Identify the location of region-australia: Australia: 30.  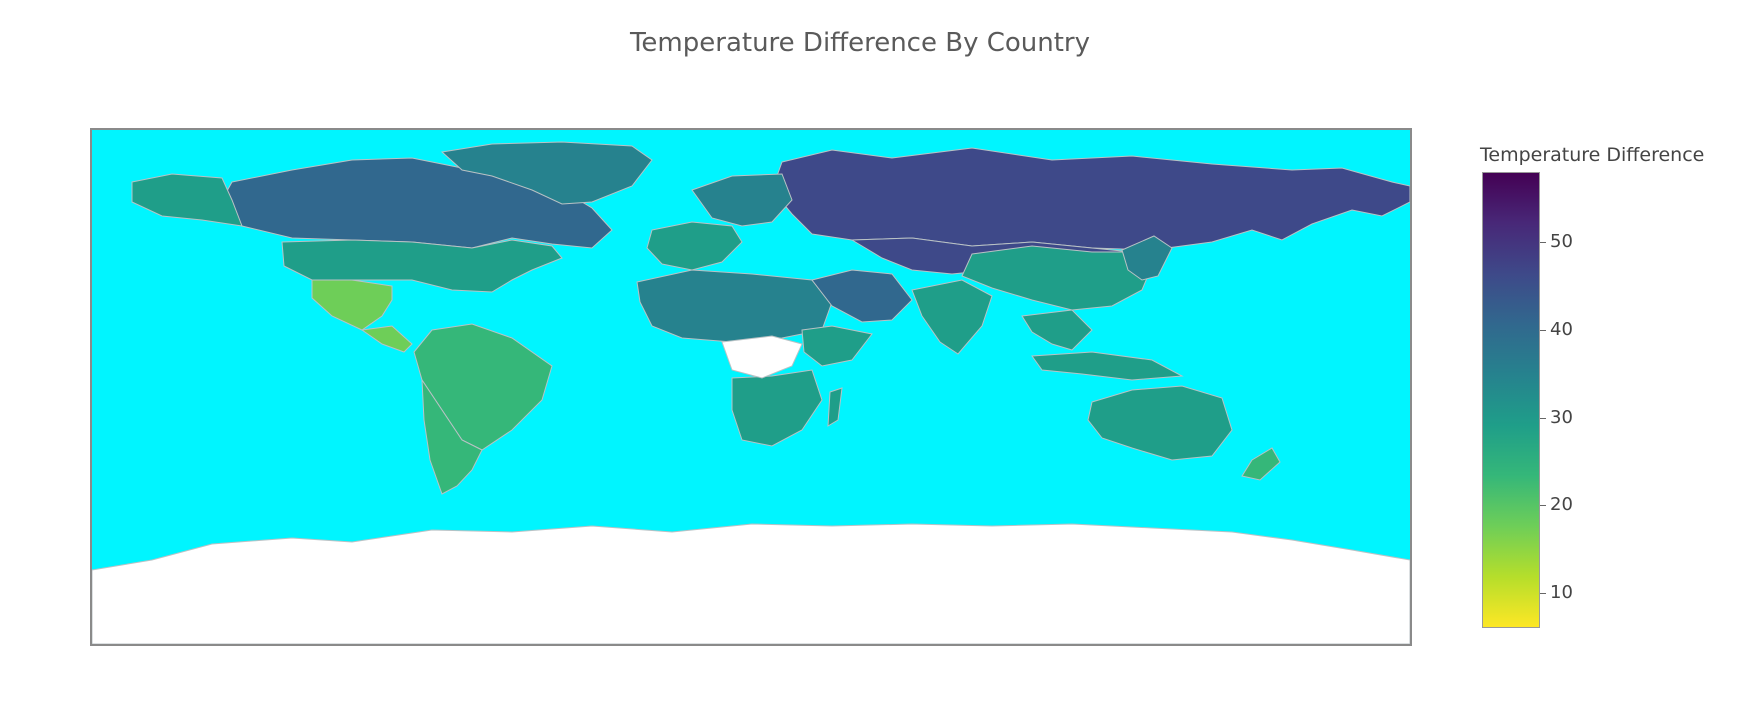
(1160, 423).